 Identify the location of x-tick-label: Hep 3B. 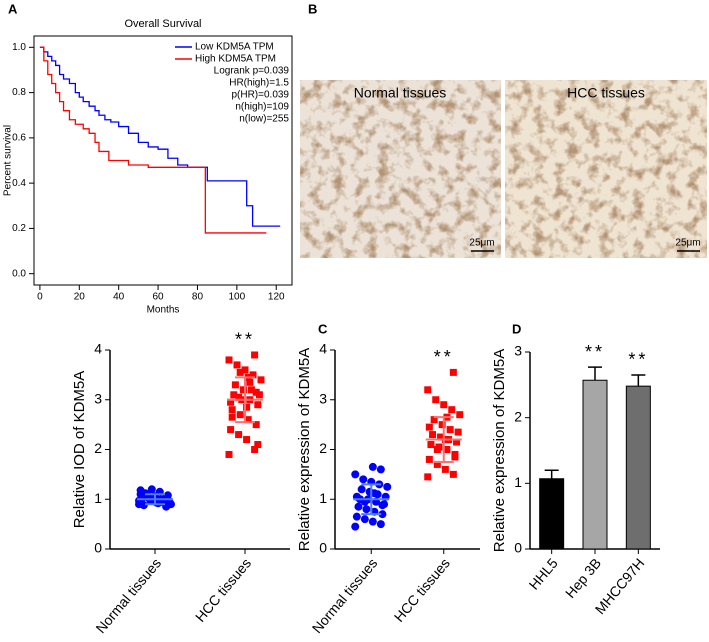
(583, 578).